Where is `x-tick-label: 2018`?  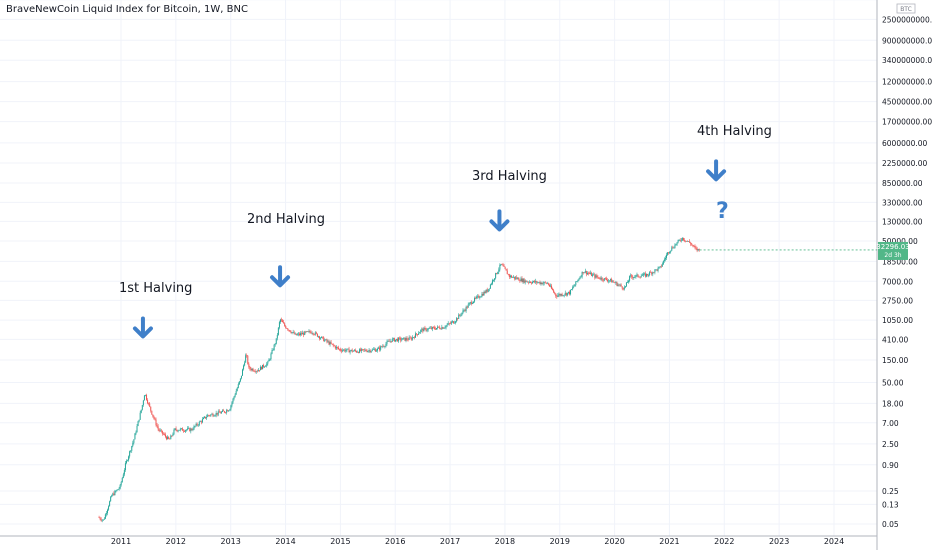 x-tick-label: 2018 is located at coordinates (505, 541).